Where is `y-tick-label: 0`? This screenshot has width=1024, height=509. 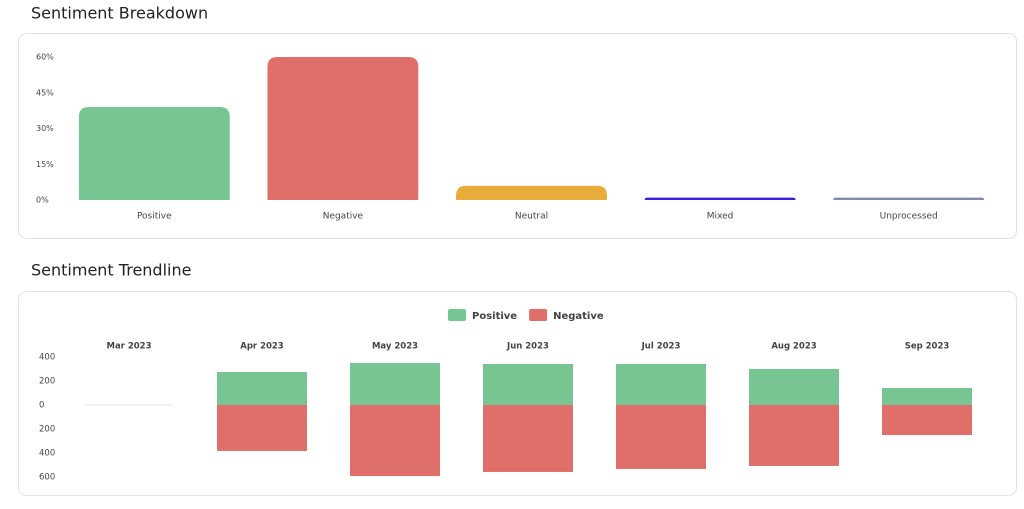
y-tick-label: 0 is located at coordinates (41, 406).